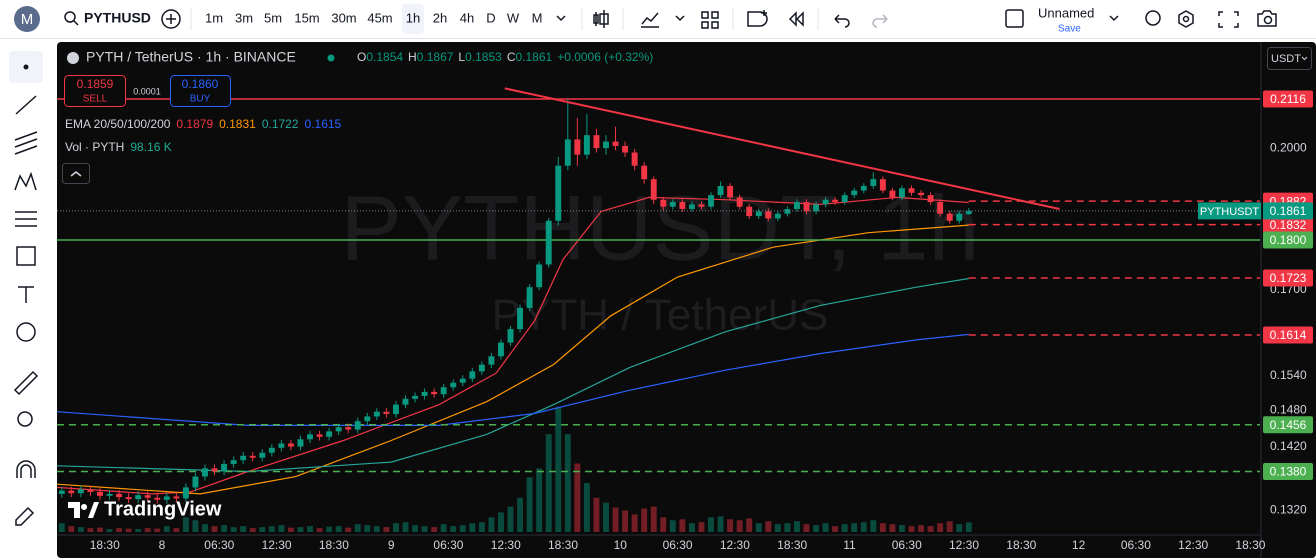  I want to click on quick-search, so click(1153, 18).